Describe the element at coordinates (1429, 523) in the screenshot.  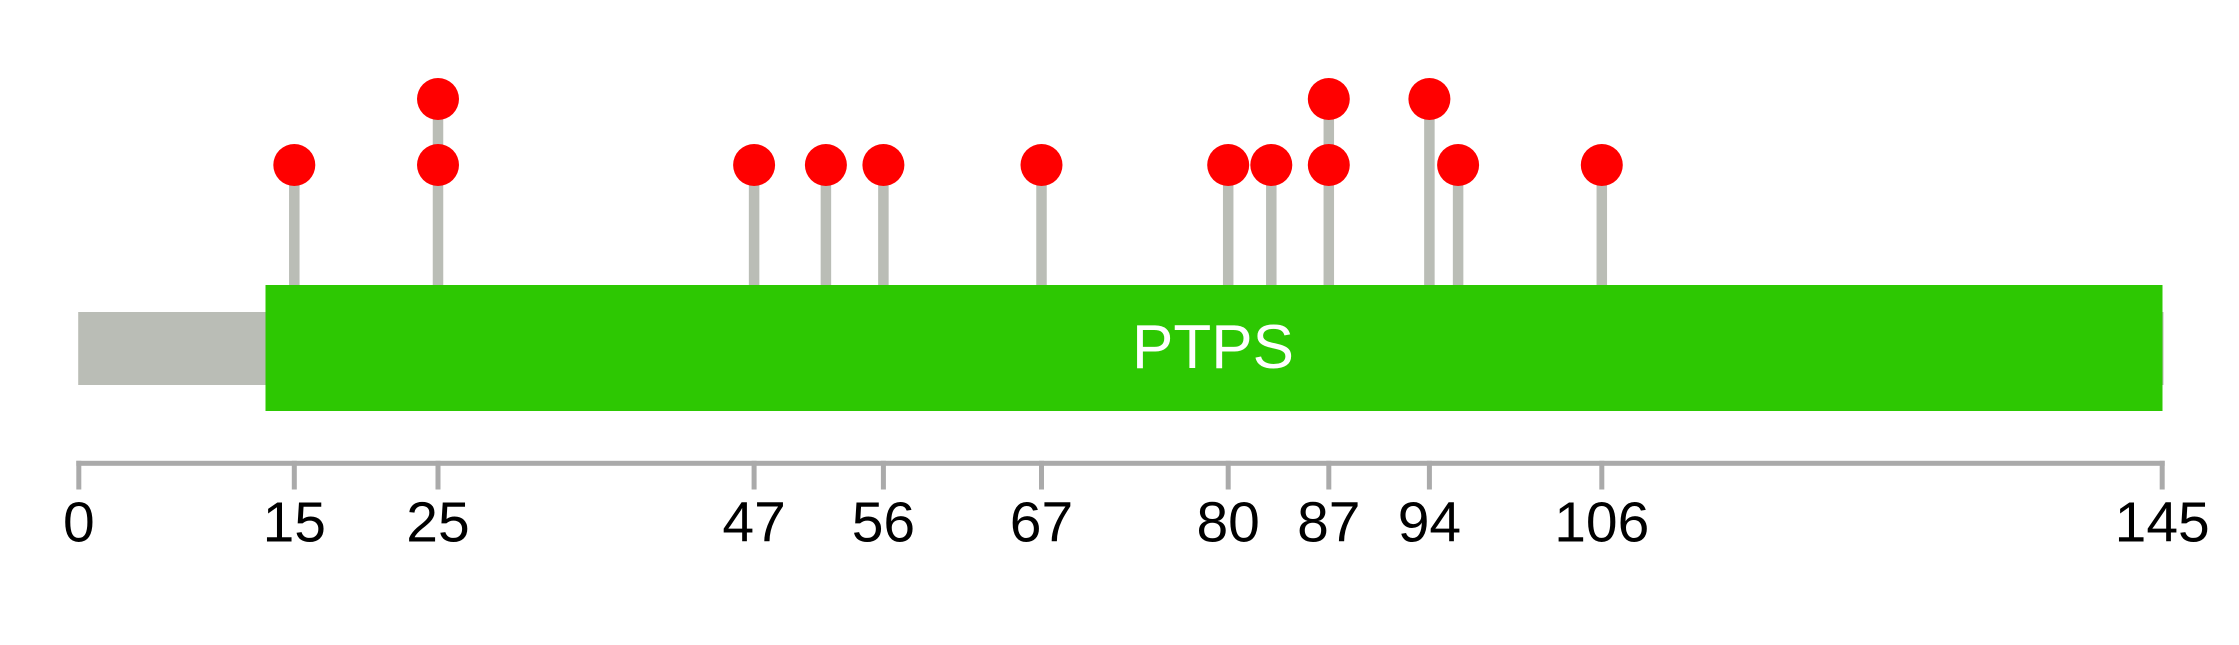
I see `svg-text: 94` at that location.